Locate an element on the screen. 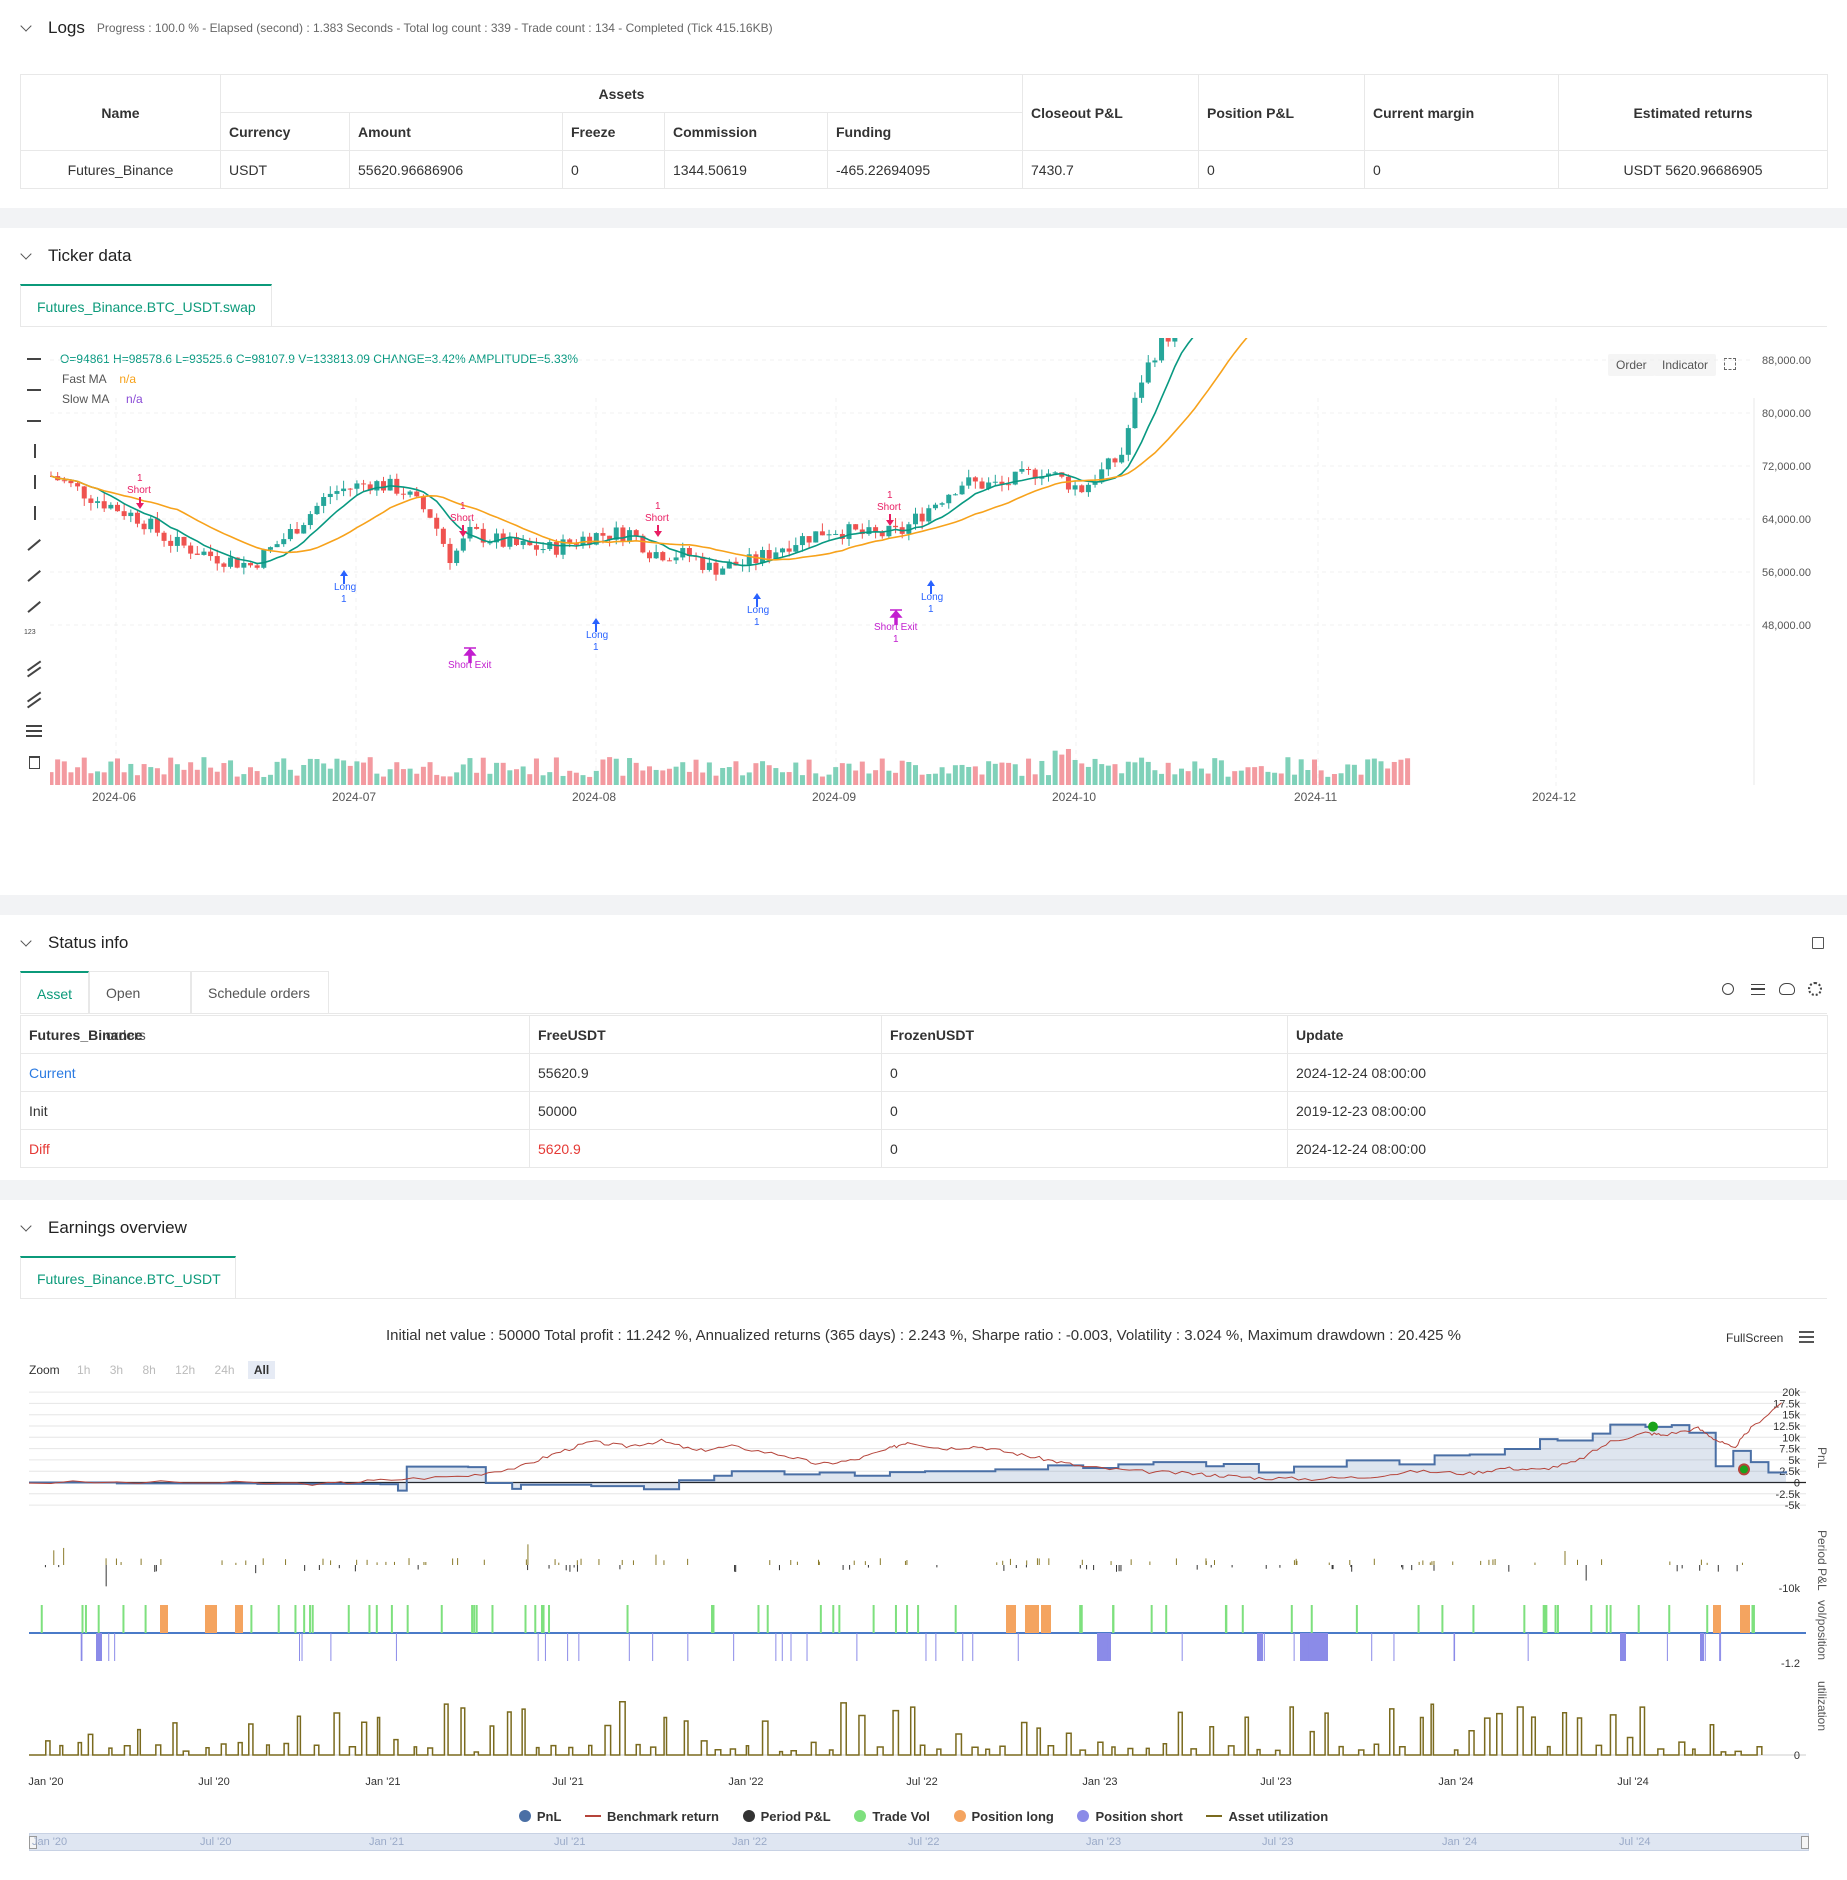  parallel-channel-icon is located at coordinates (35, 675).